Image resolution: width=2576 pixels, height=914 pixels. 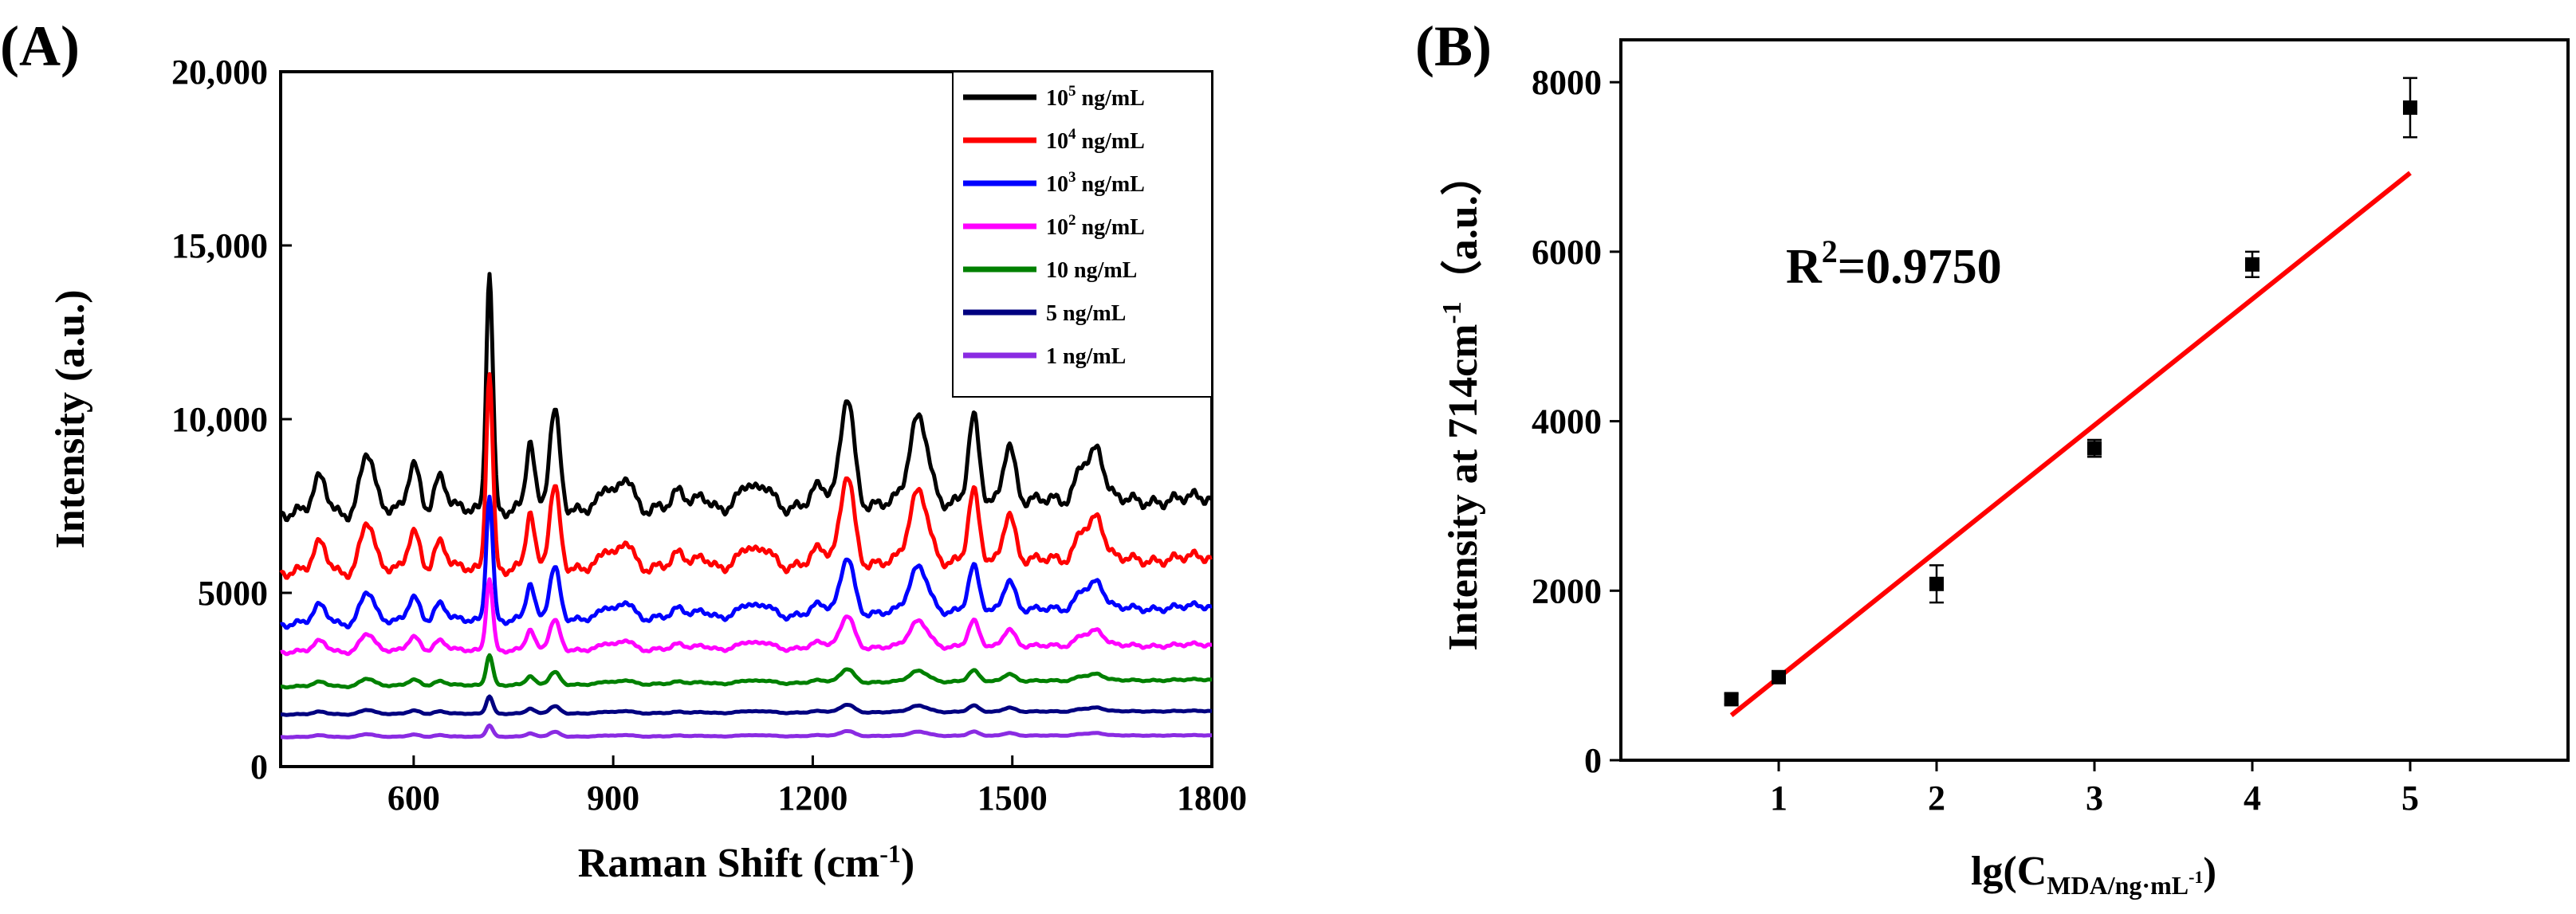 What do you see at coordinates (1095, 226) in the screenshot?
I see `legend-entry: 102 ng/mL` at bounding box center [1095, 226].